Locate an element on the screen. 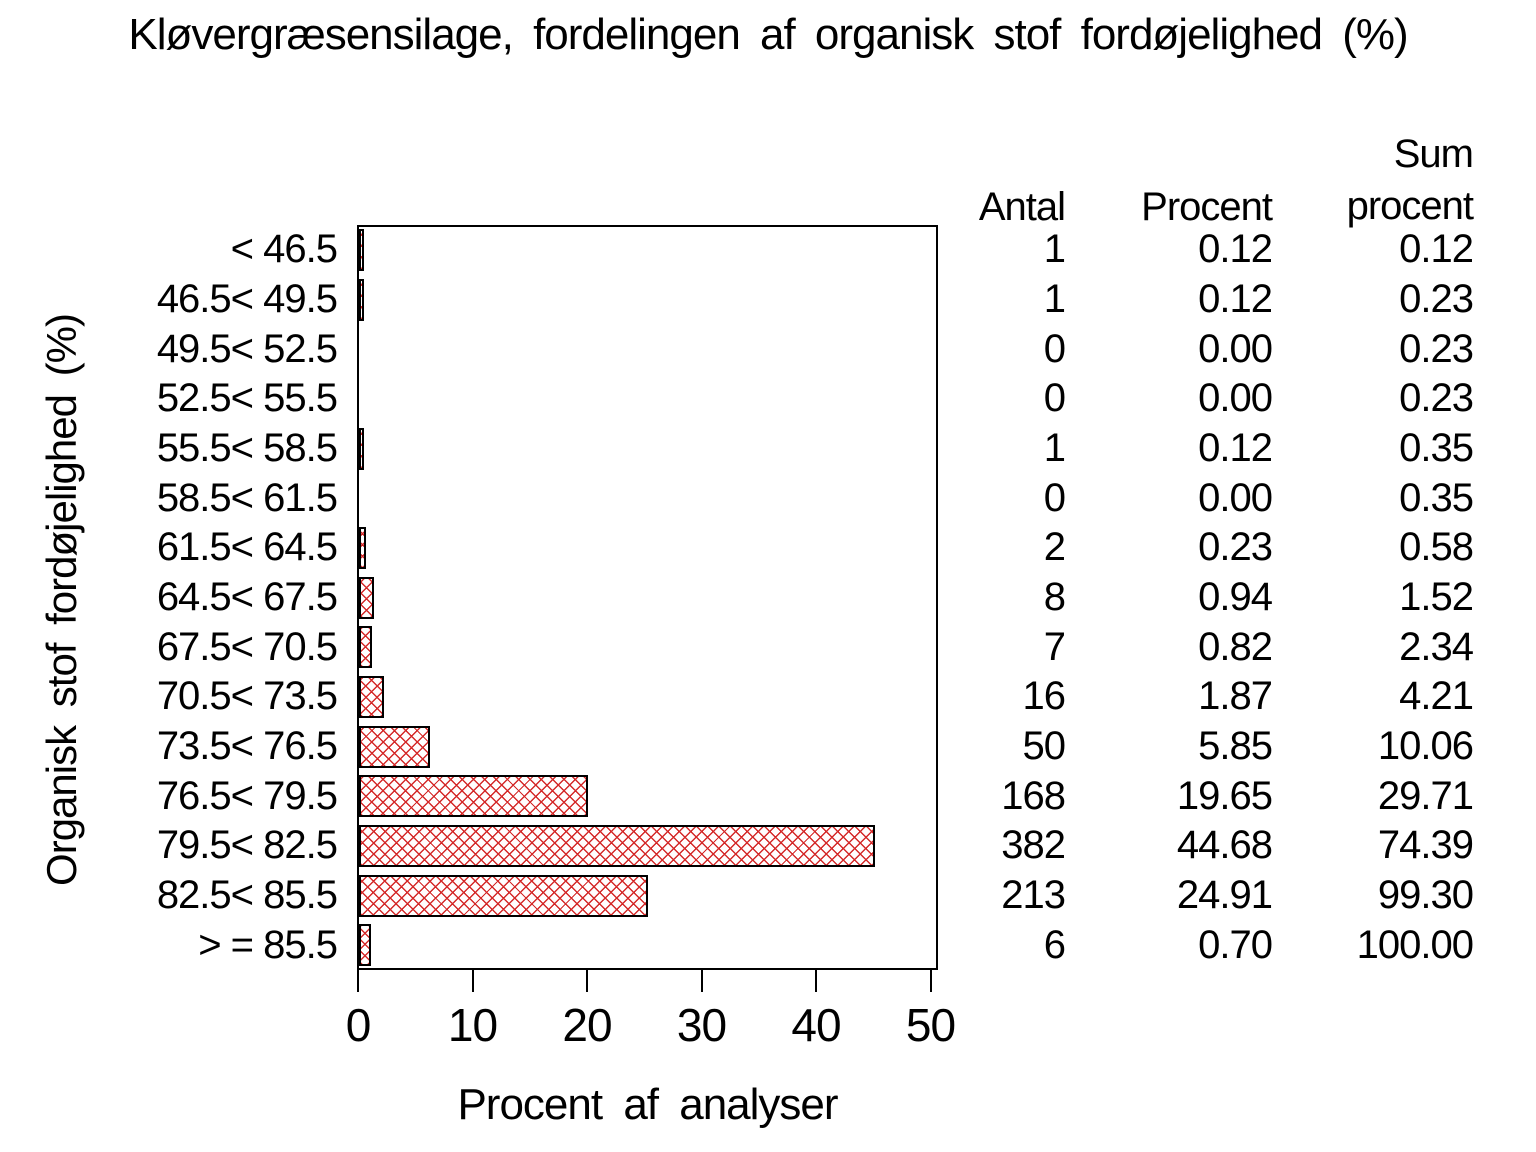  sum-procent-value: 2.34 is located at coordinates (1436, 646).